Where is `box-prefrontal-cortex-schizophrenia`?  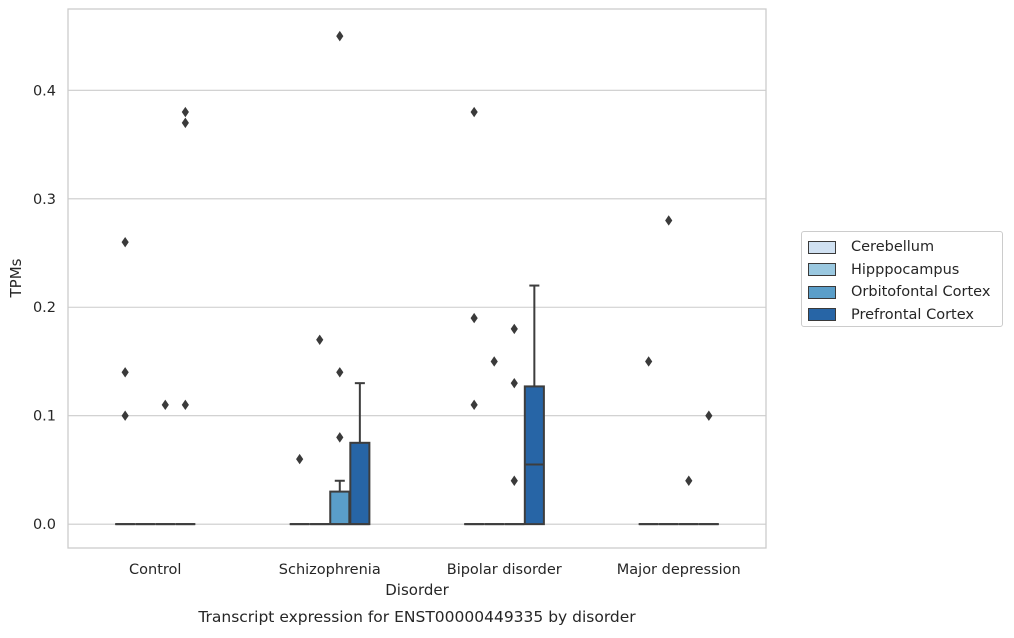 box-prefrontal-cortex-schizophrenia is located at coordinates (360, 483).